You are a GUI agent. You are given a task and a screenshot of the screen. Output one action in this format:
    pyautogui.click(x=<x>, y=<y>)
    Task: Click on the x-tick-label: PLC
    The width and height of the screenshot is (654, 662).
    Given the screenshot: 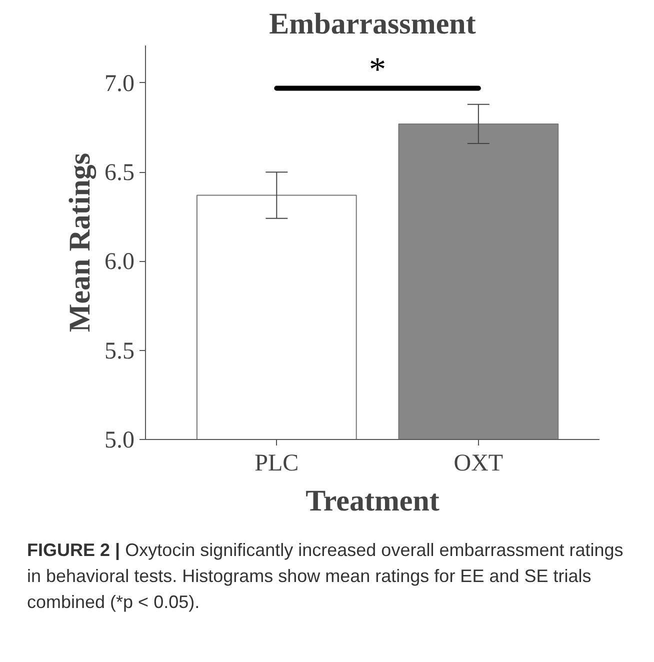 What is the action you would take?
    pyautogui.click(x=276, y=463)
    